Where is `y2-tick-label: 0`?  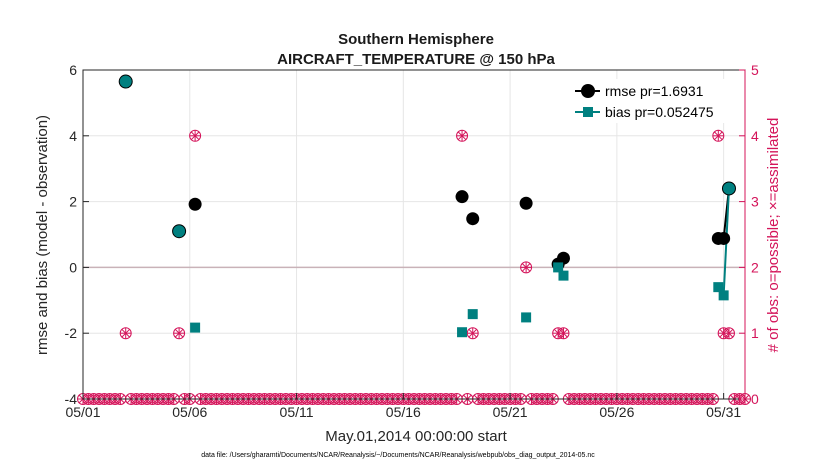 y2-tick-label: 0 is located at coordinates (755, 399).